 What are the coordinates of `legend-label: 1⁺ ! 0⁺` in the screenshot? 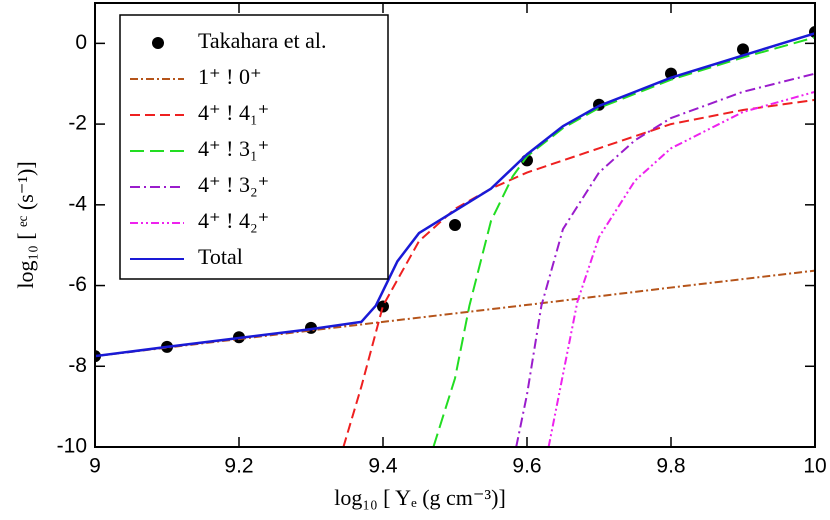 It's located at (230, 76).